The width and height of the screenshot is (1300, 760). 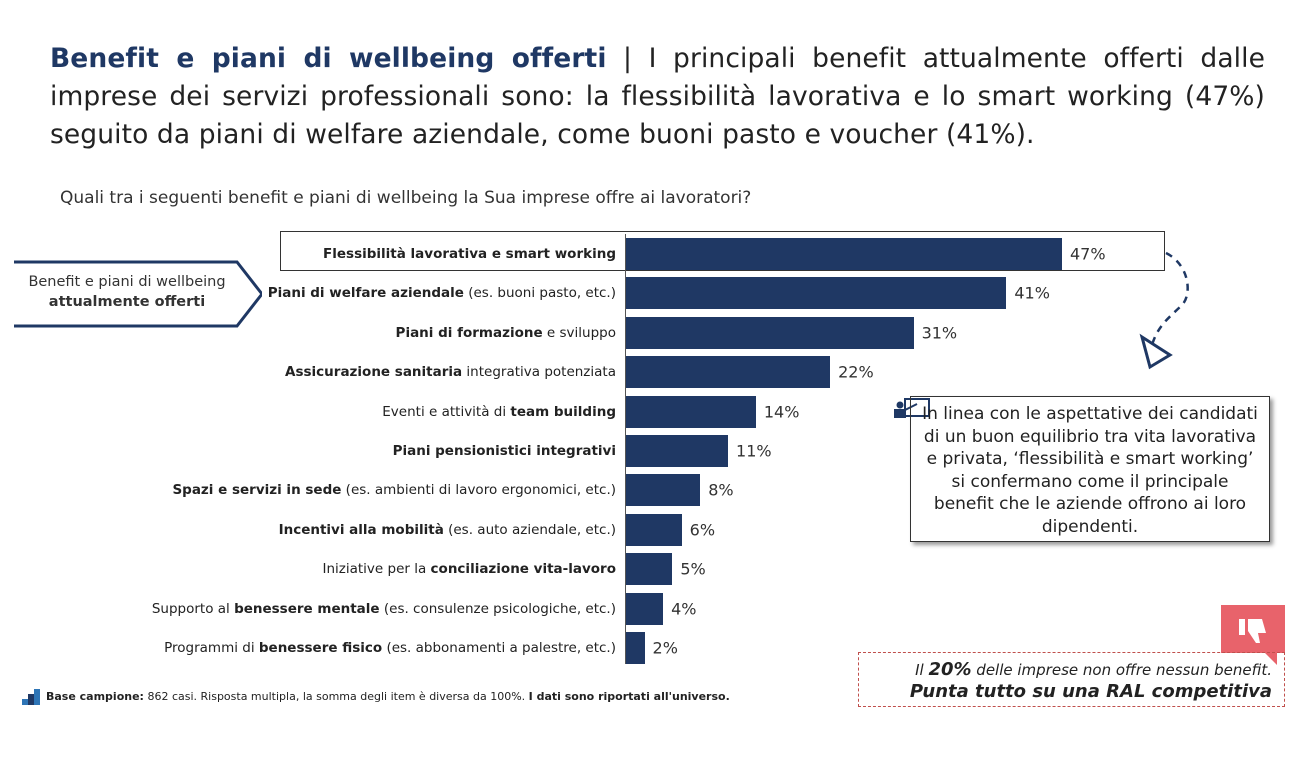 I want to click on category-label-bold: Assicurazione sanitaria, so click(x=374, y=372).